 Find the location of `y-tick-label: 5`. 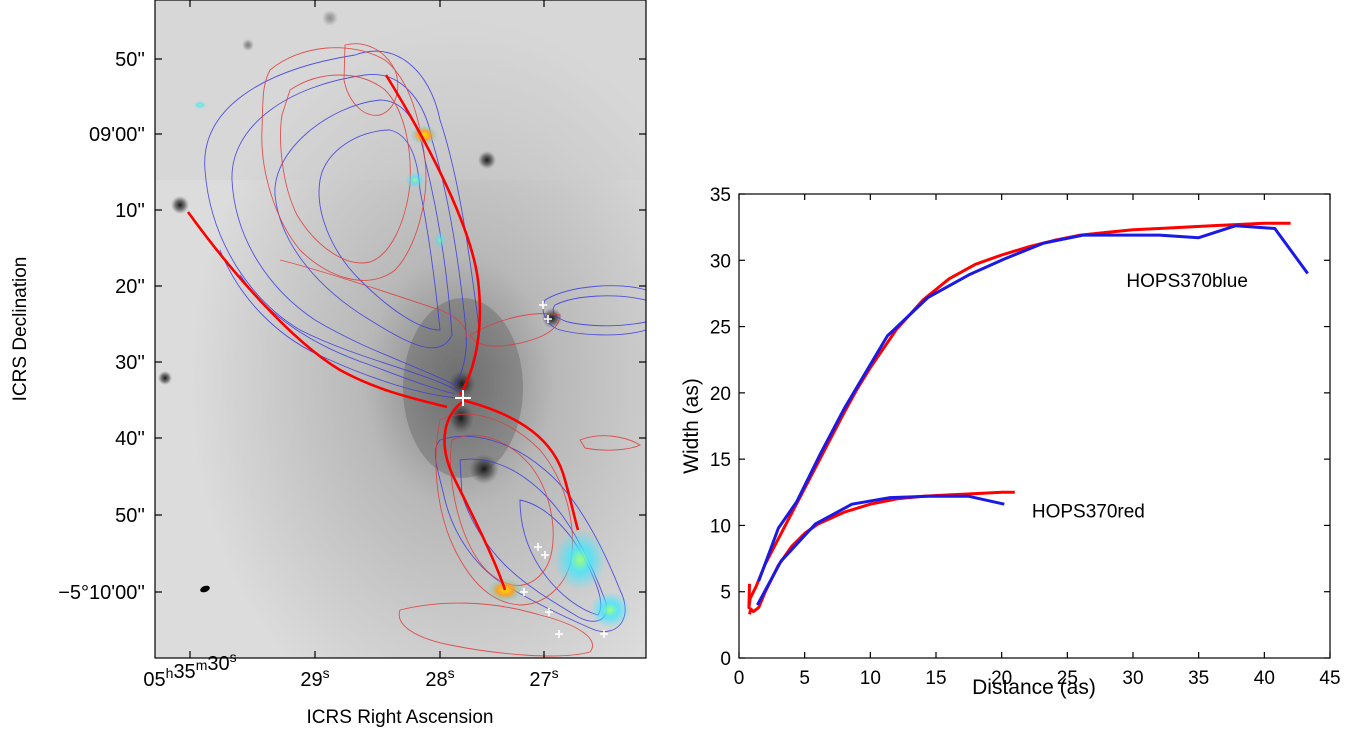

y-tick-label: 5 is located at coordinates (725, 593).